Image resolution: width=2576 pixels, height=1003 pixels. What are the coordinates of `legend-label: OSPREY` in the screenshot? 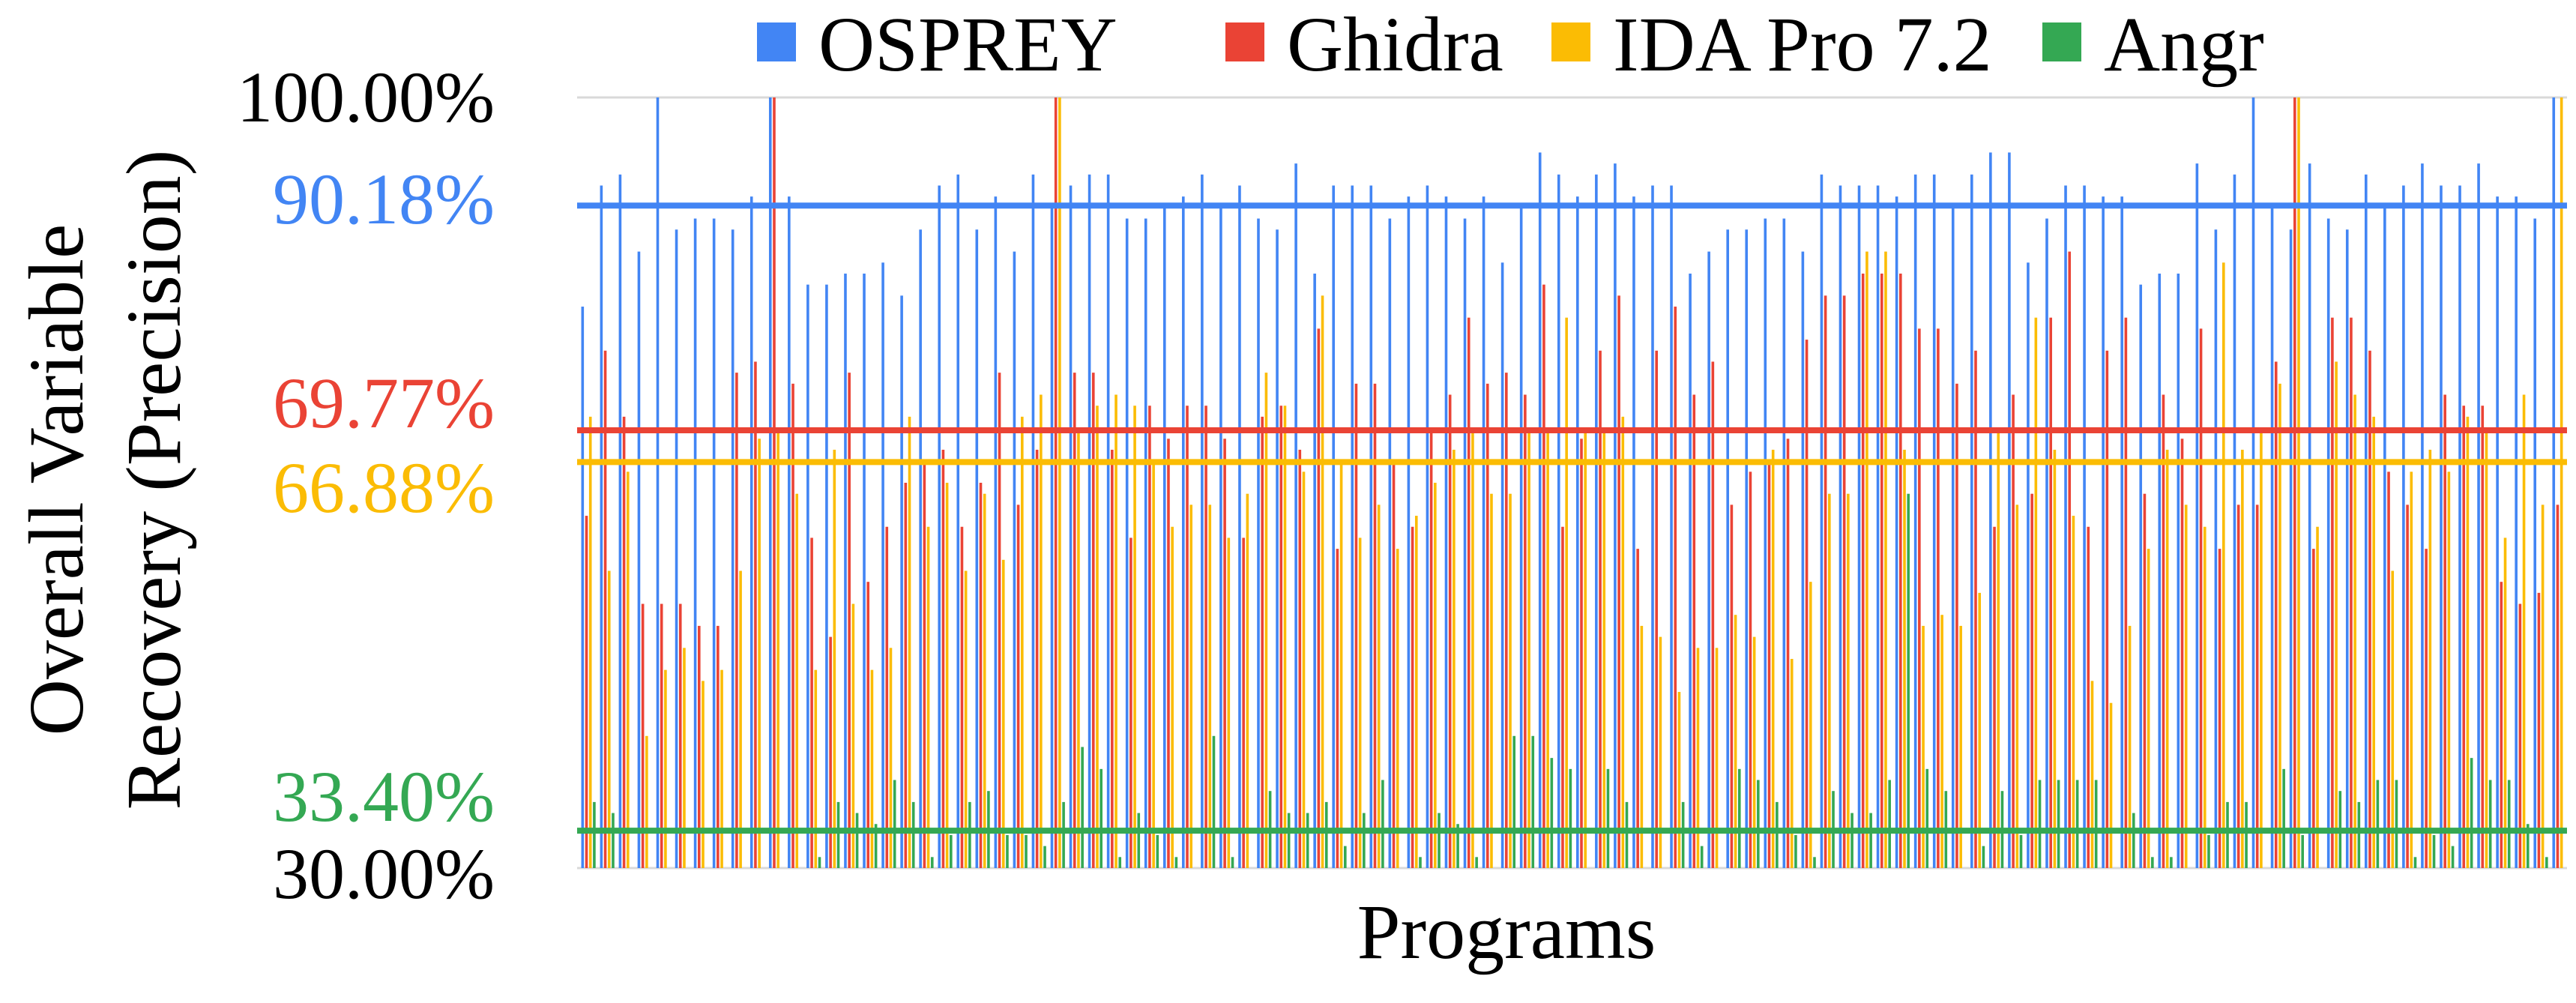 It's located at (968, 44).